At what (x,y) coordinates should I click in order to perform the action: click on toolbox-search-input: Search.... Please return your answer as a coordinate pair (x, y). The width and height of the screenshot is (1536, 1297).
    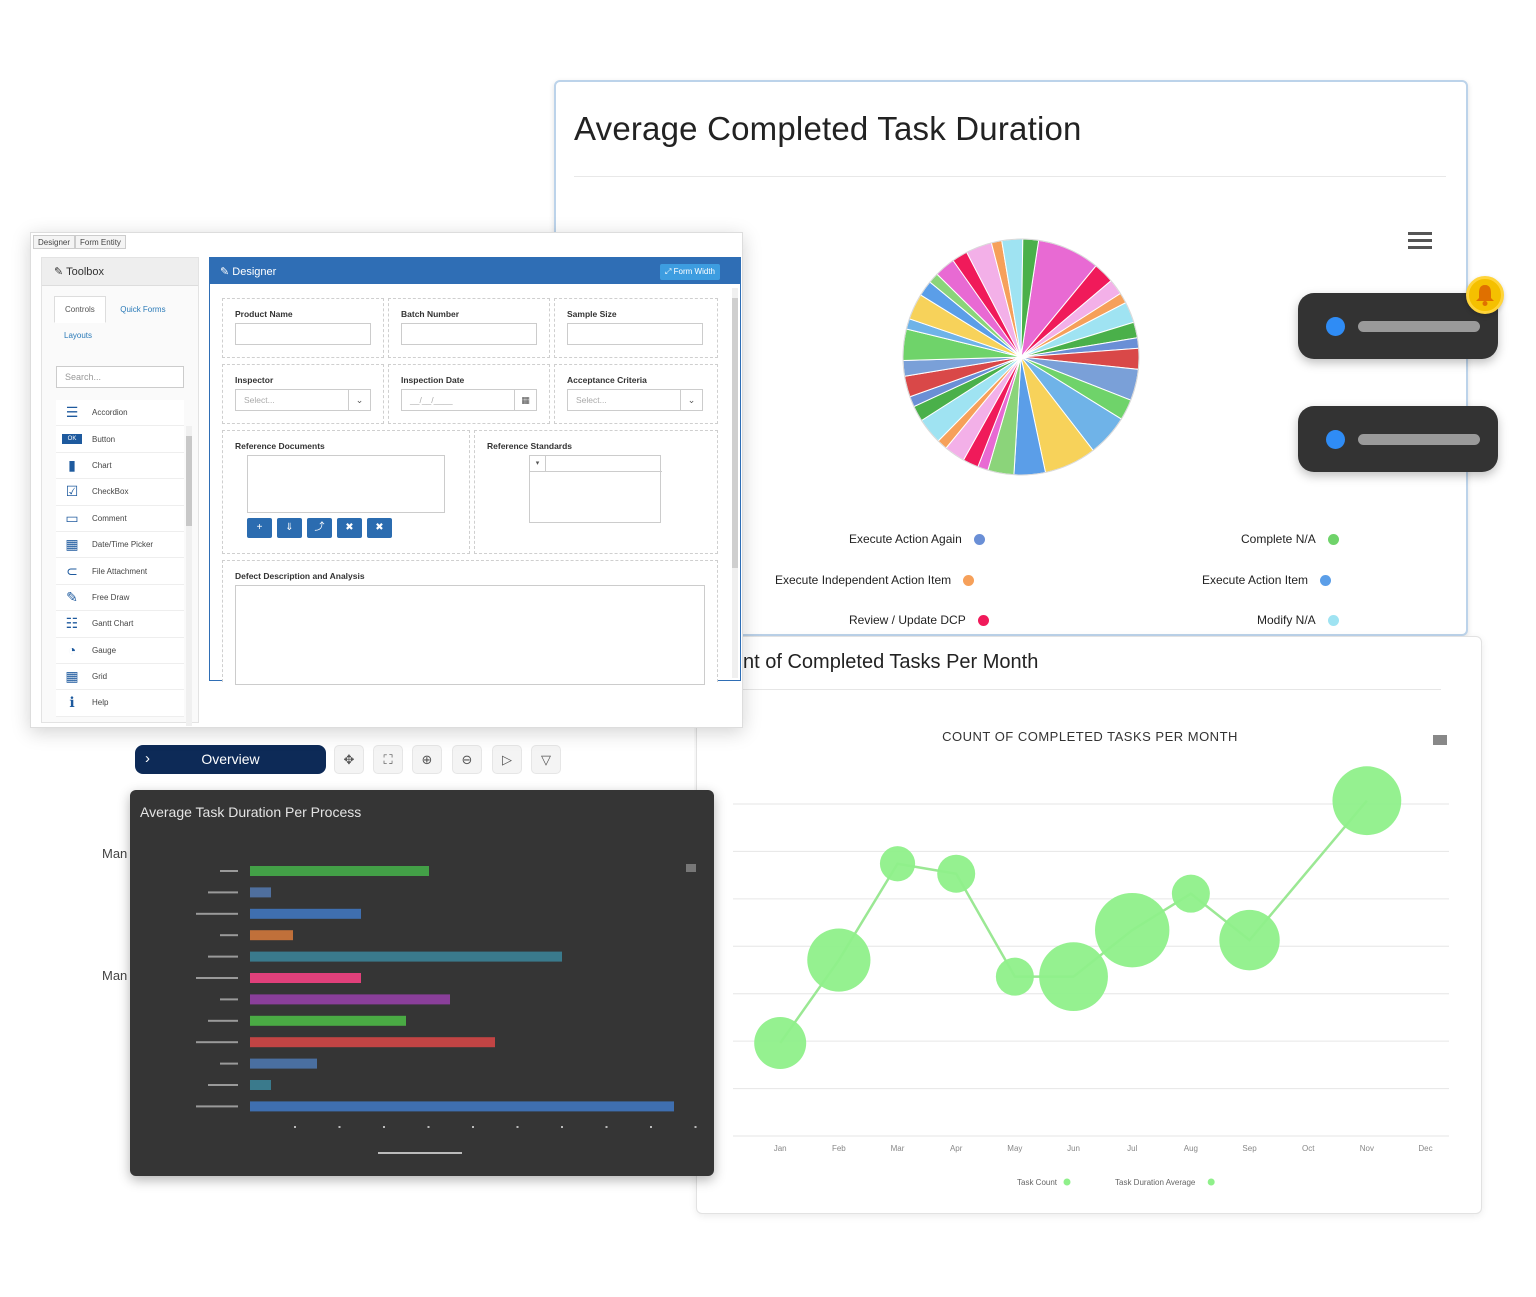
    Looking at the image, I should click on (120, 377).